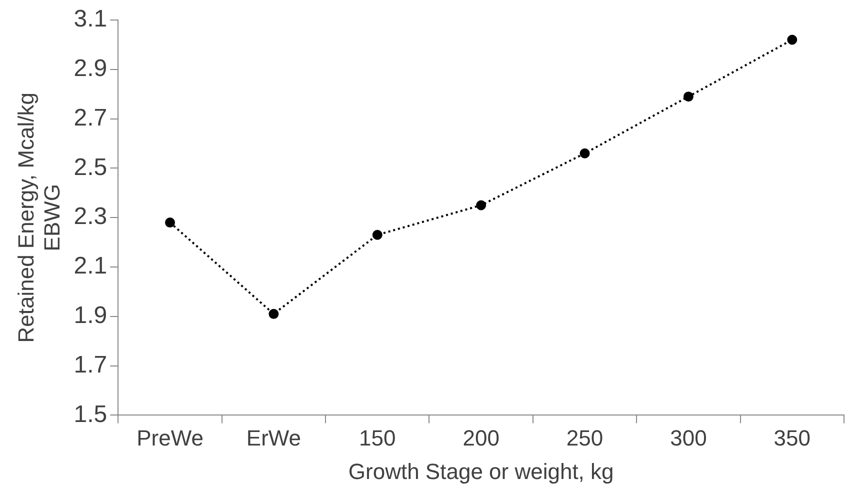  Describe the element at coordinates (481, 437) in the screenshot. I see `x-tick-label: 200` at that location.